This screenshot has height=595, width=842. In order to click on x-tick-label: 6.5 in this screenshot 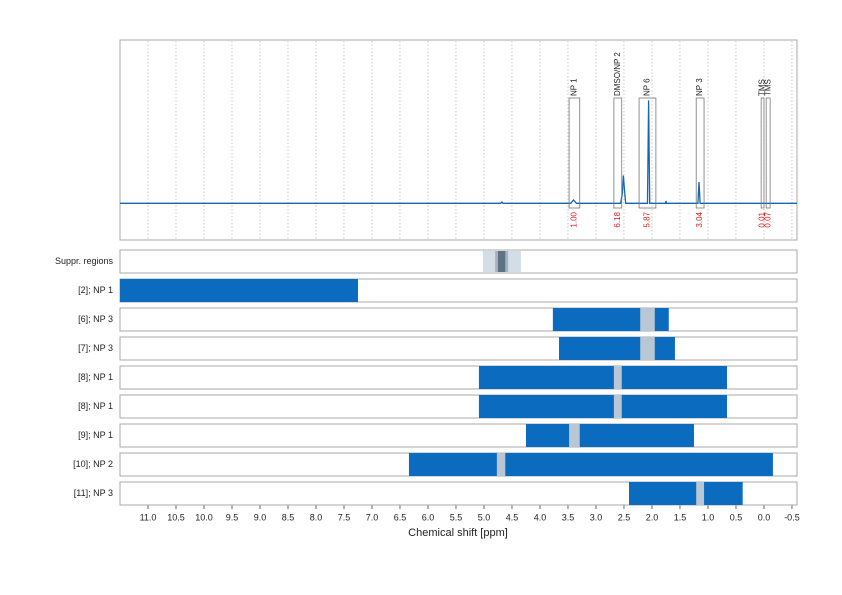, I will do `click(400, 517)`.